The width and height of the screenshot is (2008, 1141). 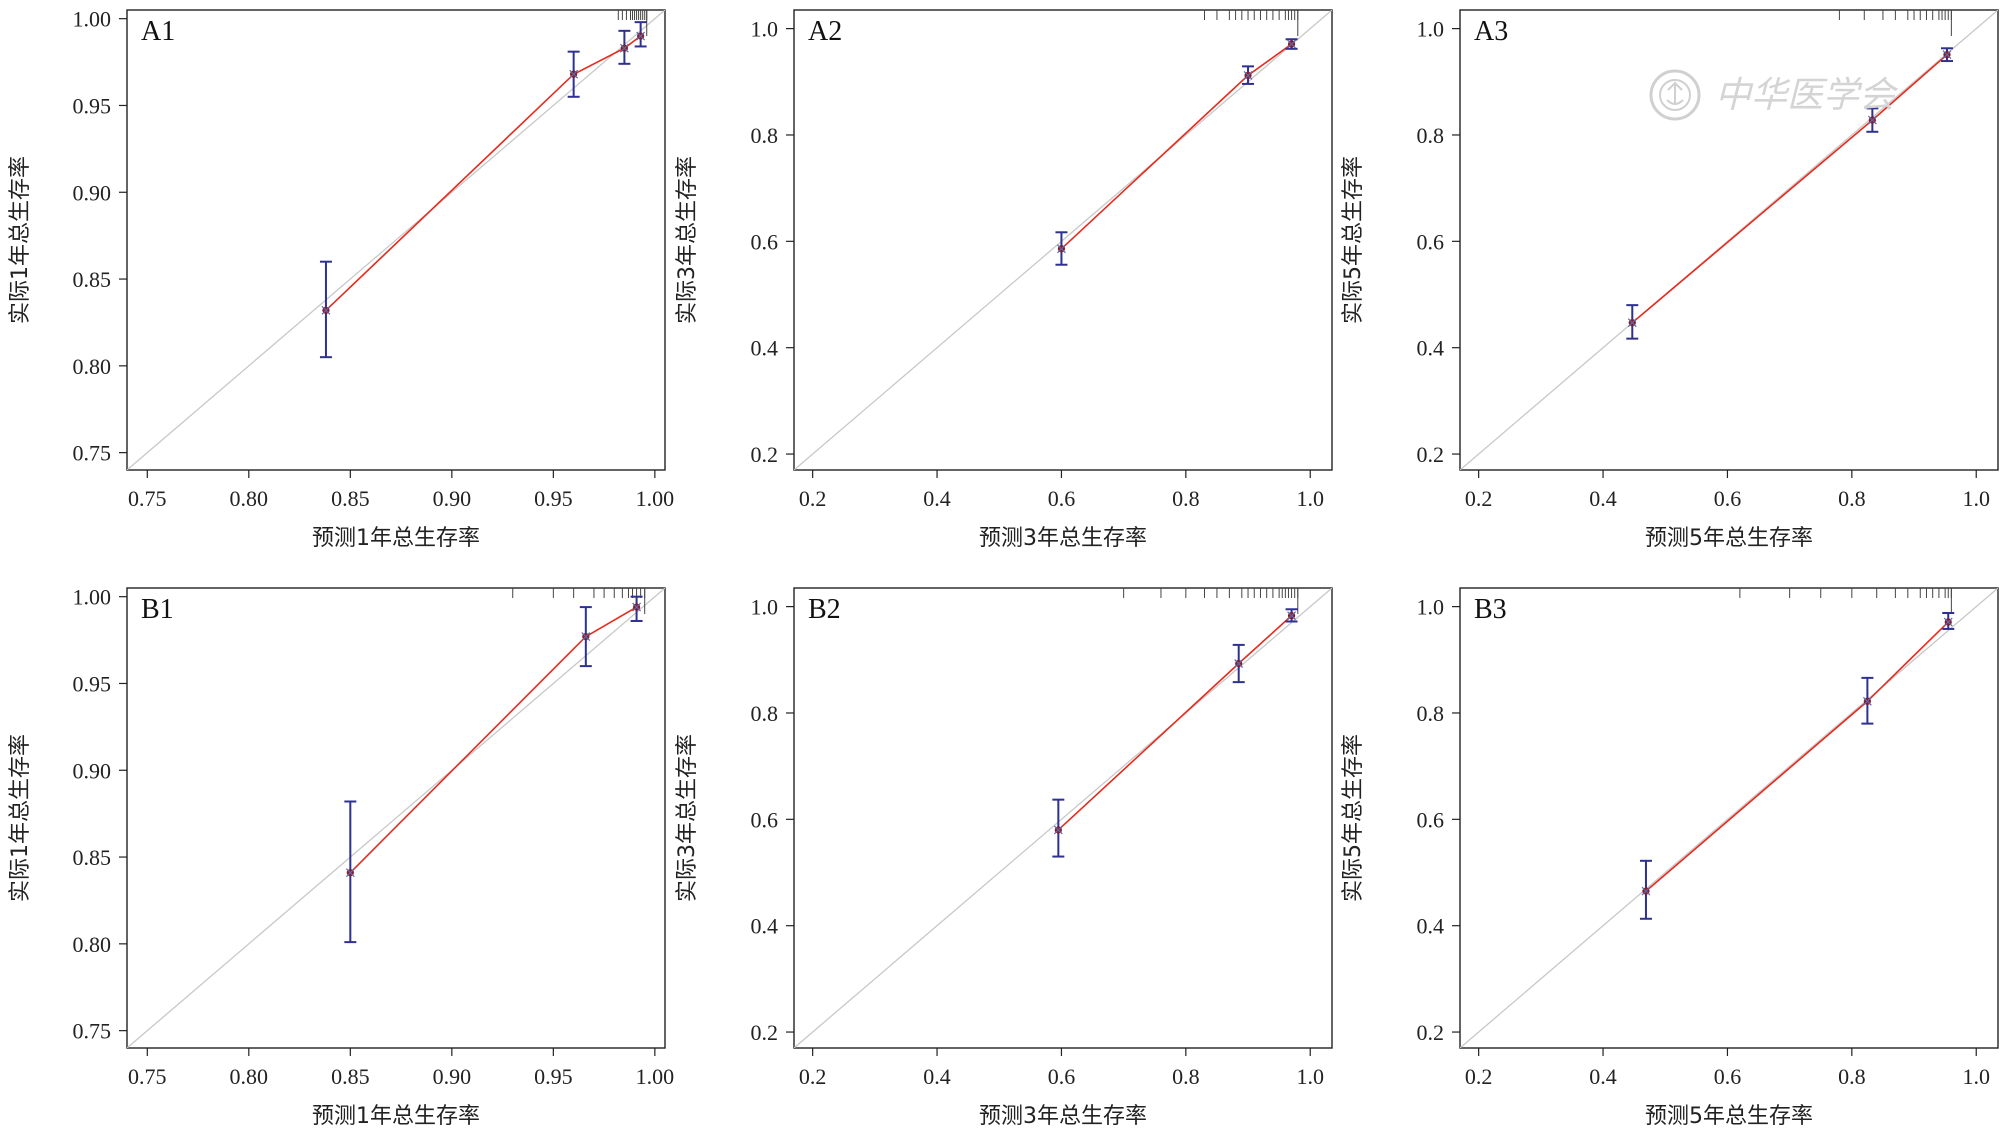 I want to click on panel-label: A2, so click(x=825, y=31).